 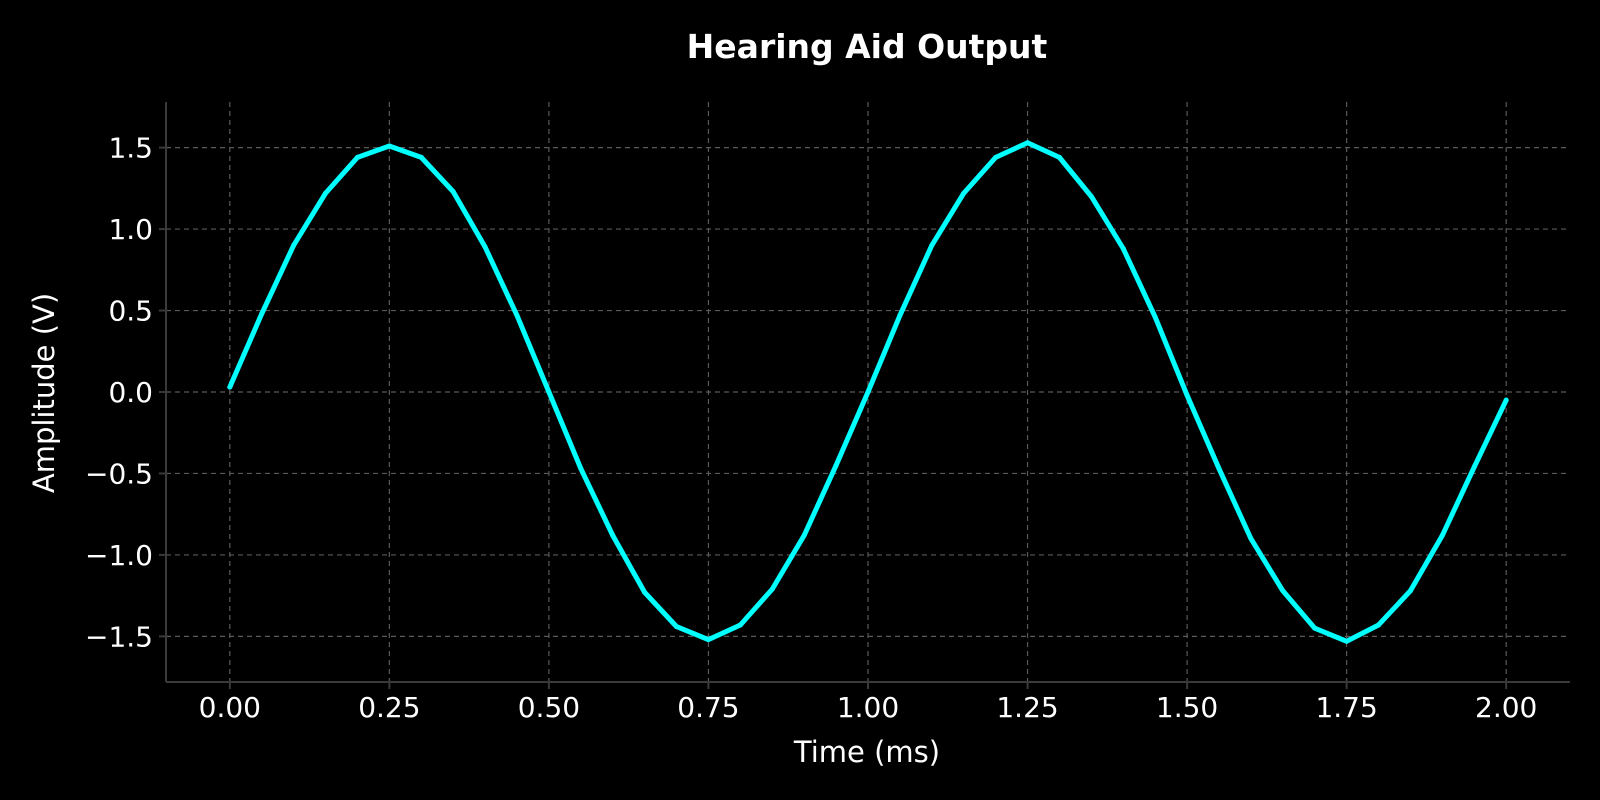 I want to click on x-tick-label: 1.25, so click(x=1027, y=707).